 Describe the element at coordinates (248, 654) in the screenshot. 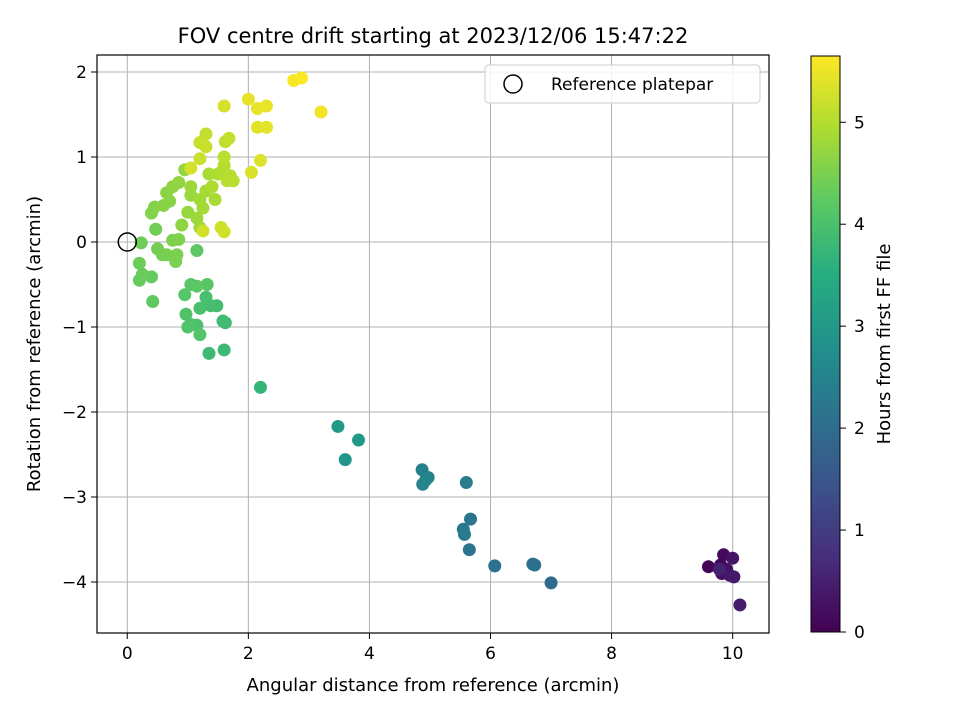

I see `x-tick-label: 2` at that location.